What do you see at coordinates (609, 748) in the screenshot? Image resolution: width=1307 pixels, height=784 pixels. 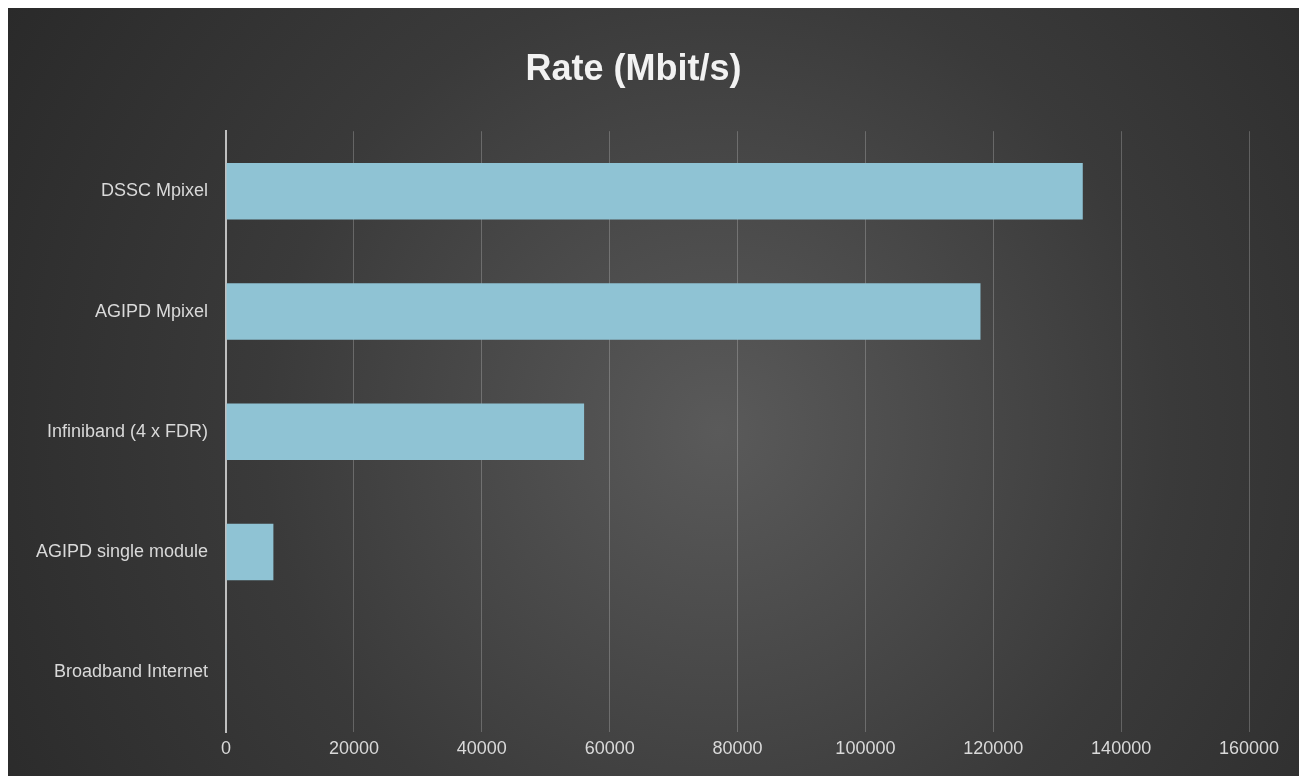 I see `x-tick-label: 60000` at bounding box center [609, 748].